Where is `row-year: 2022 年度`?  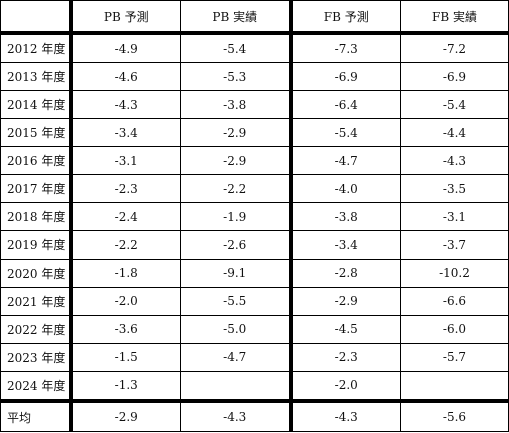
row-year: 2022 年度 is located at coordinates (36, 329).